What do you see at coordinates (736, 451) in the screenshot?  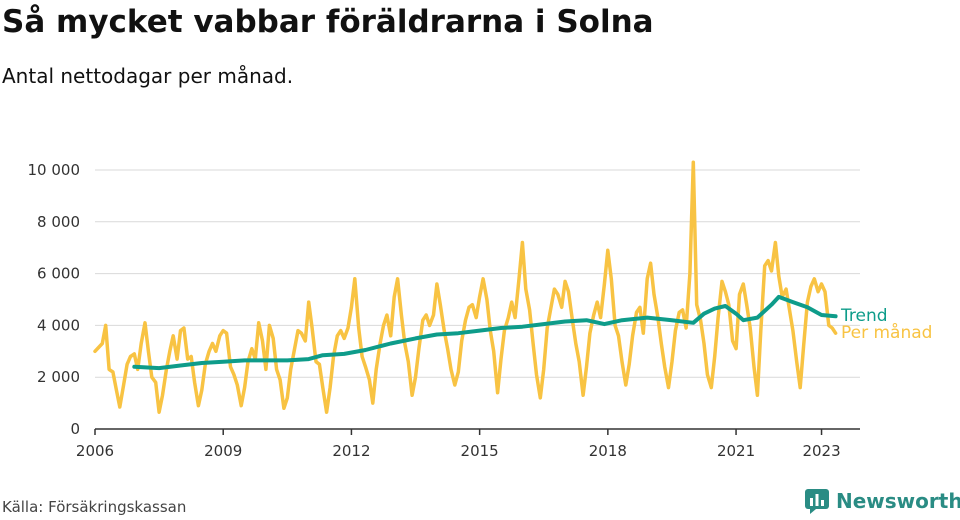 I see `x-tick-label: 2021` at bounding box center [736, 451].